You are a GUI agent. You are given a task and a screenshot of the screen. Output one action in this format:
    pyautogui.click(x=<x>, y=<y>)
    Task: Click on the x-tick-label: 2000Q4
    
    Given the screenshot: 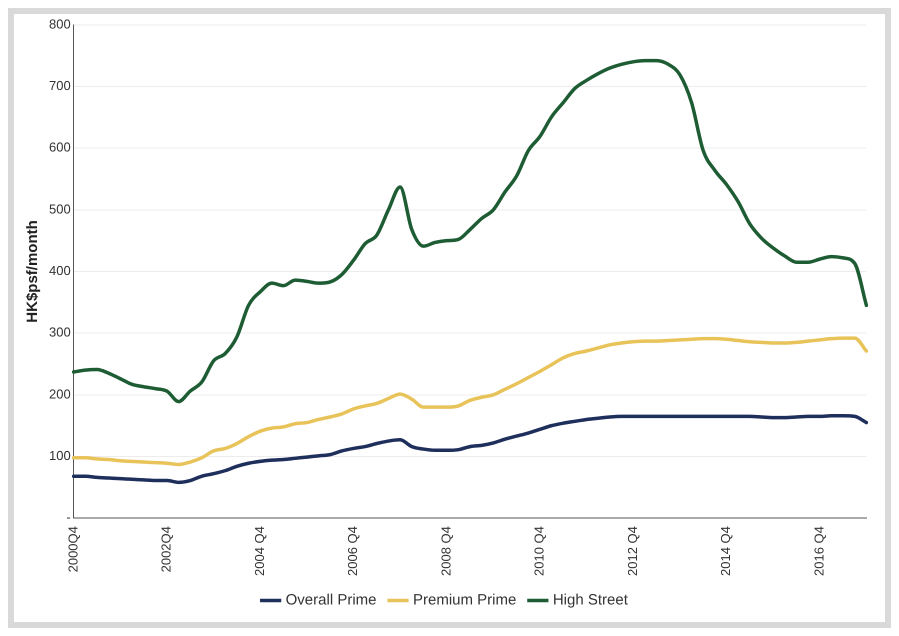 What is the action you would take?
    pyautogui.click(x=72, y=549)
    